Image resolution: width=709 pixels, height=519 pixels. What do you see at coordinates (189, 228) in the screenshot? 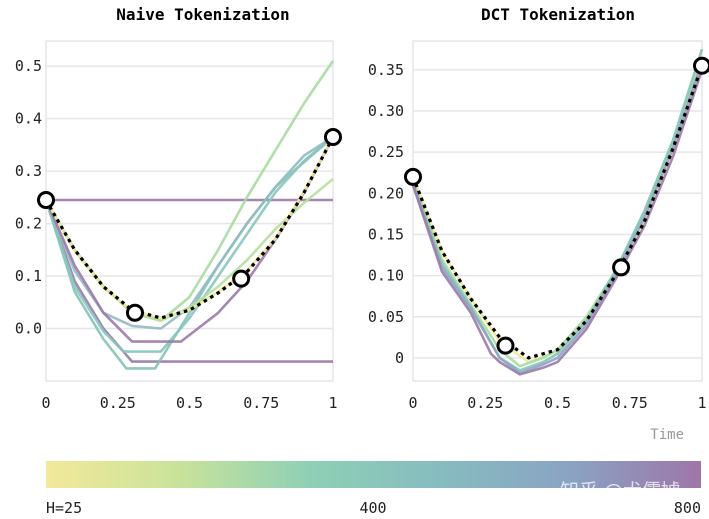
I see `ground-truth-line` at bounding box center [189, 228].